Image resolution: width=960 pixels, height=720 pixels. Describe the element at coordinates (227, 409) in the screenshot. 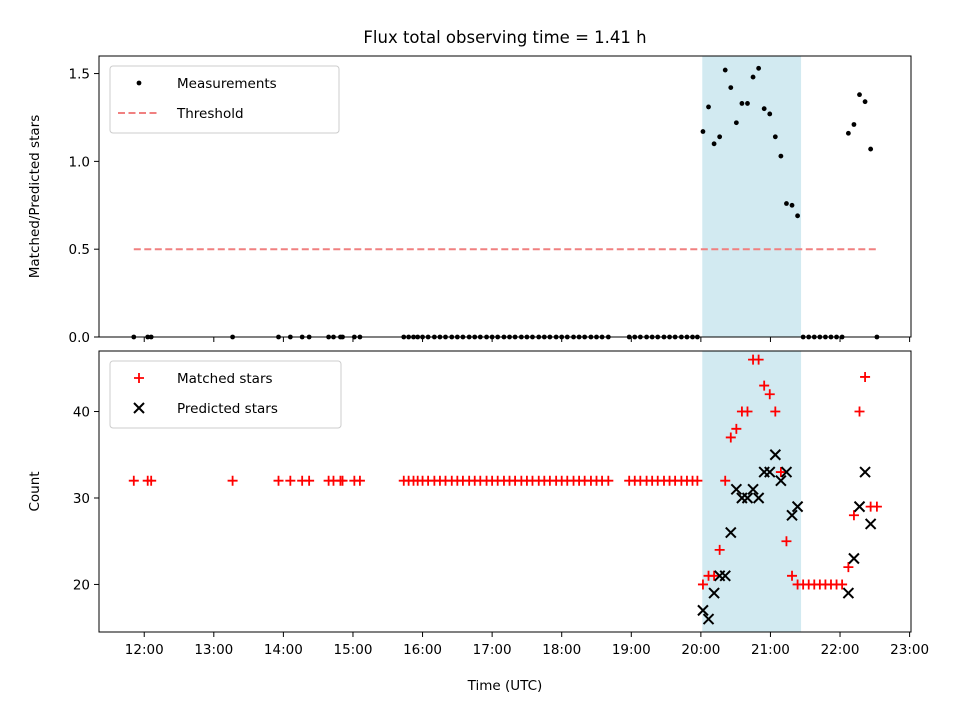

I see `legend-label: Predicted stars` at that location.